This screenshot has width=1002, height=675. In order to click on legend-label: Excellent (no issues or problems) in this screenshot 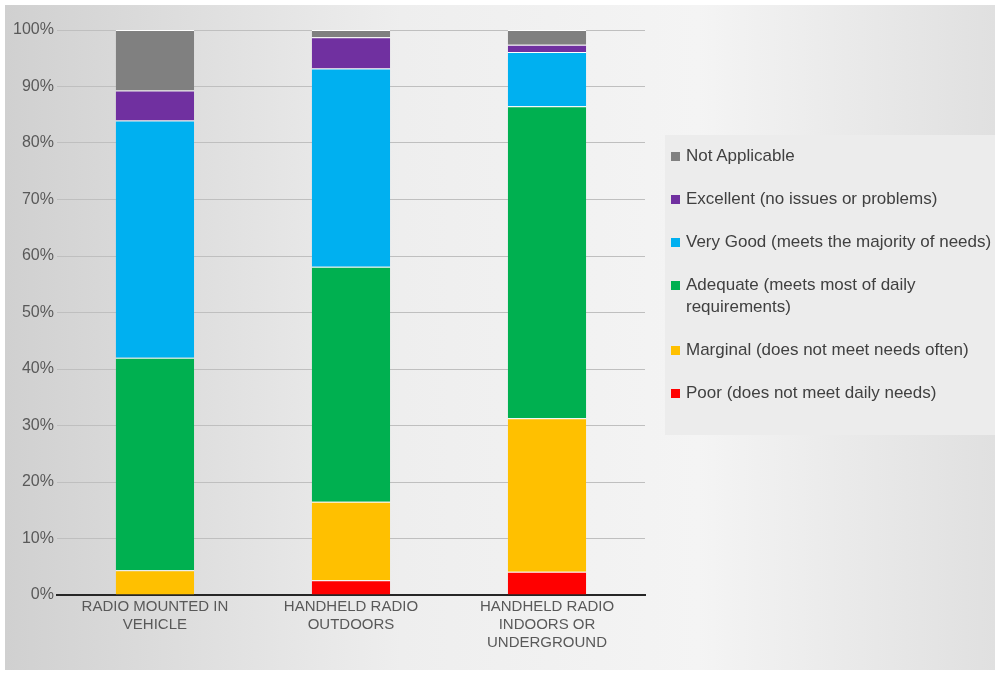, I will do `click(812, 199)`.